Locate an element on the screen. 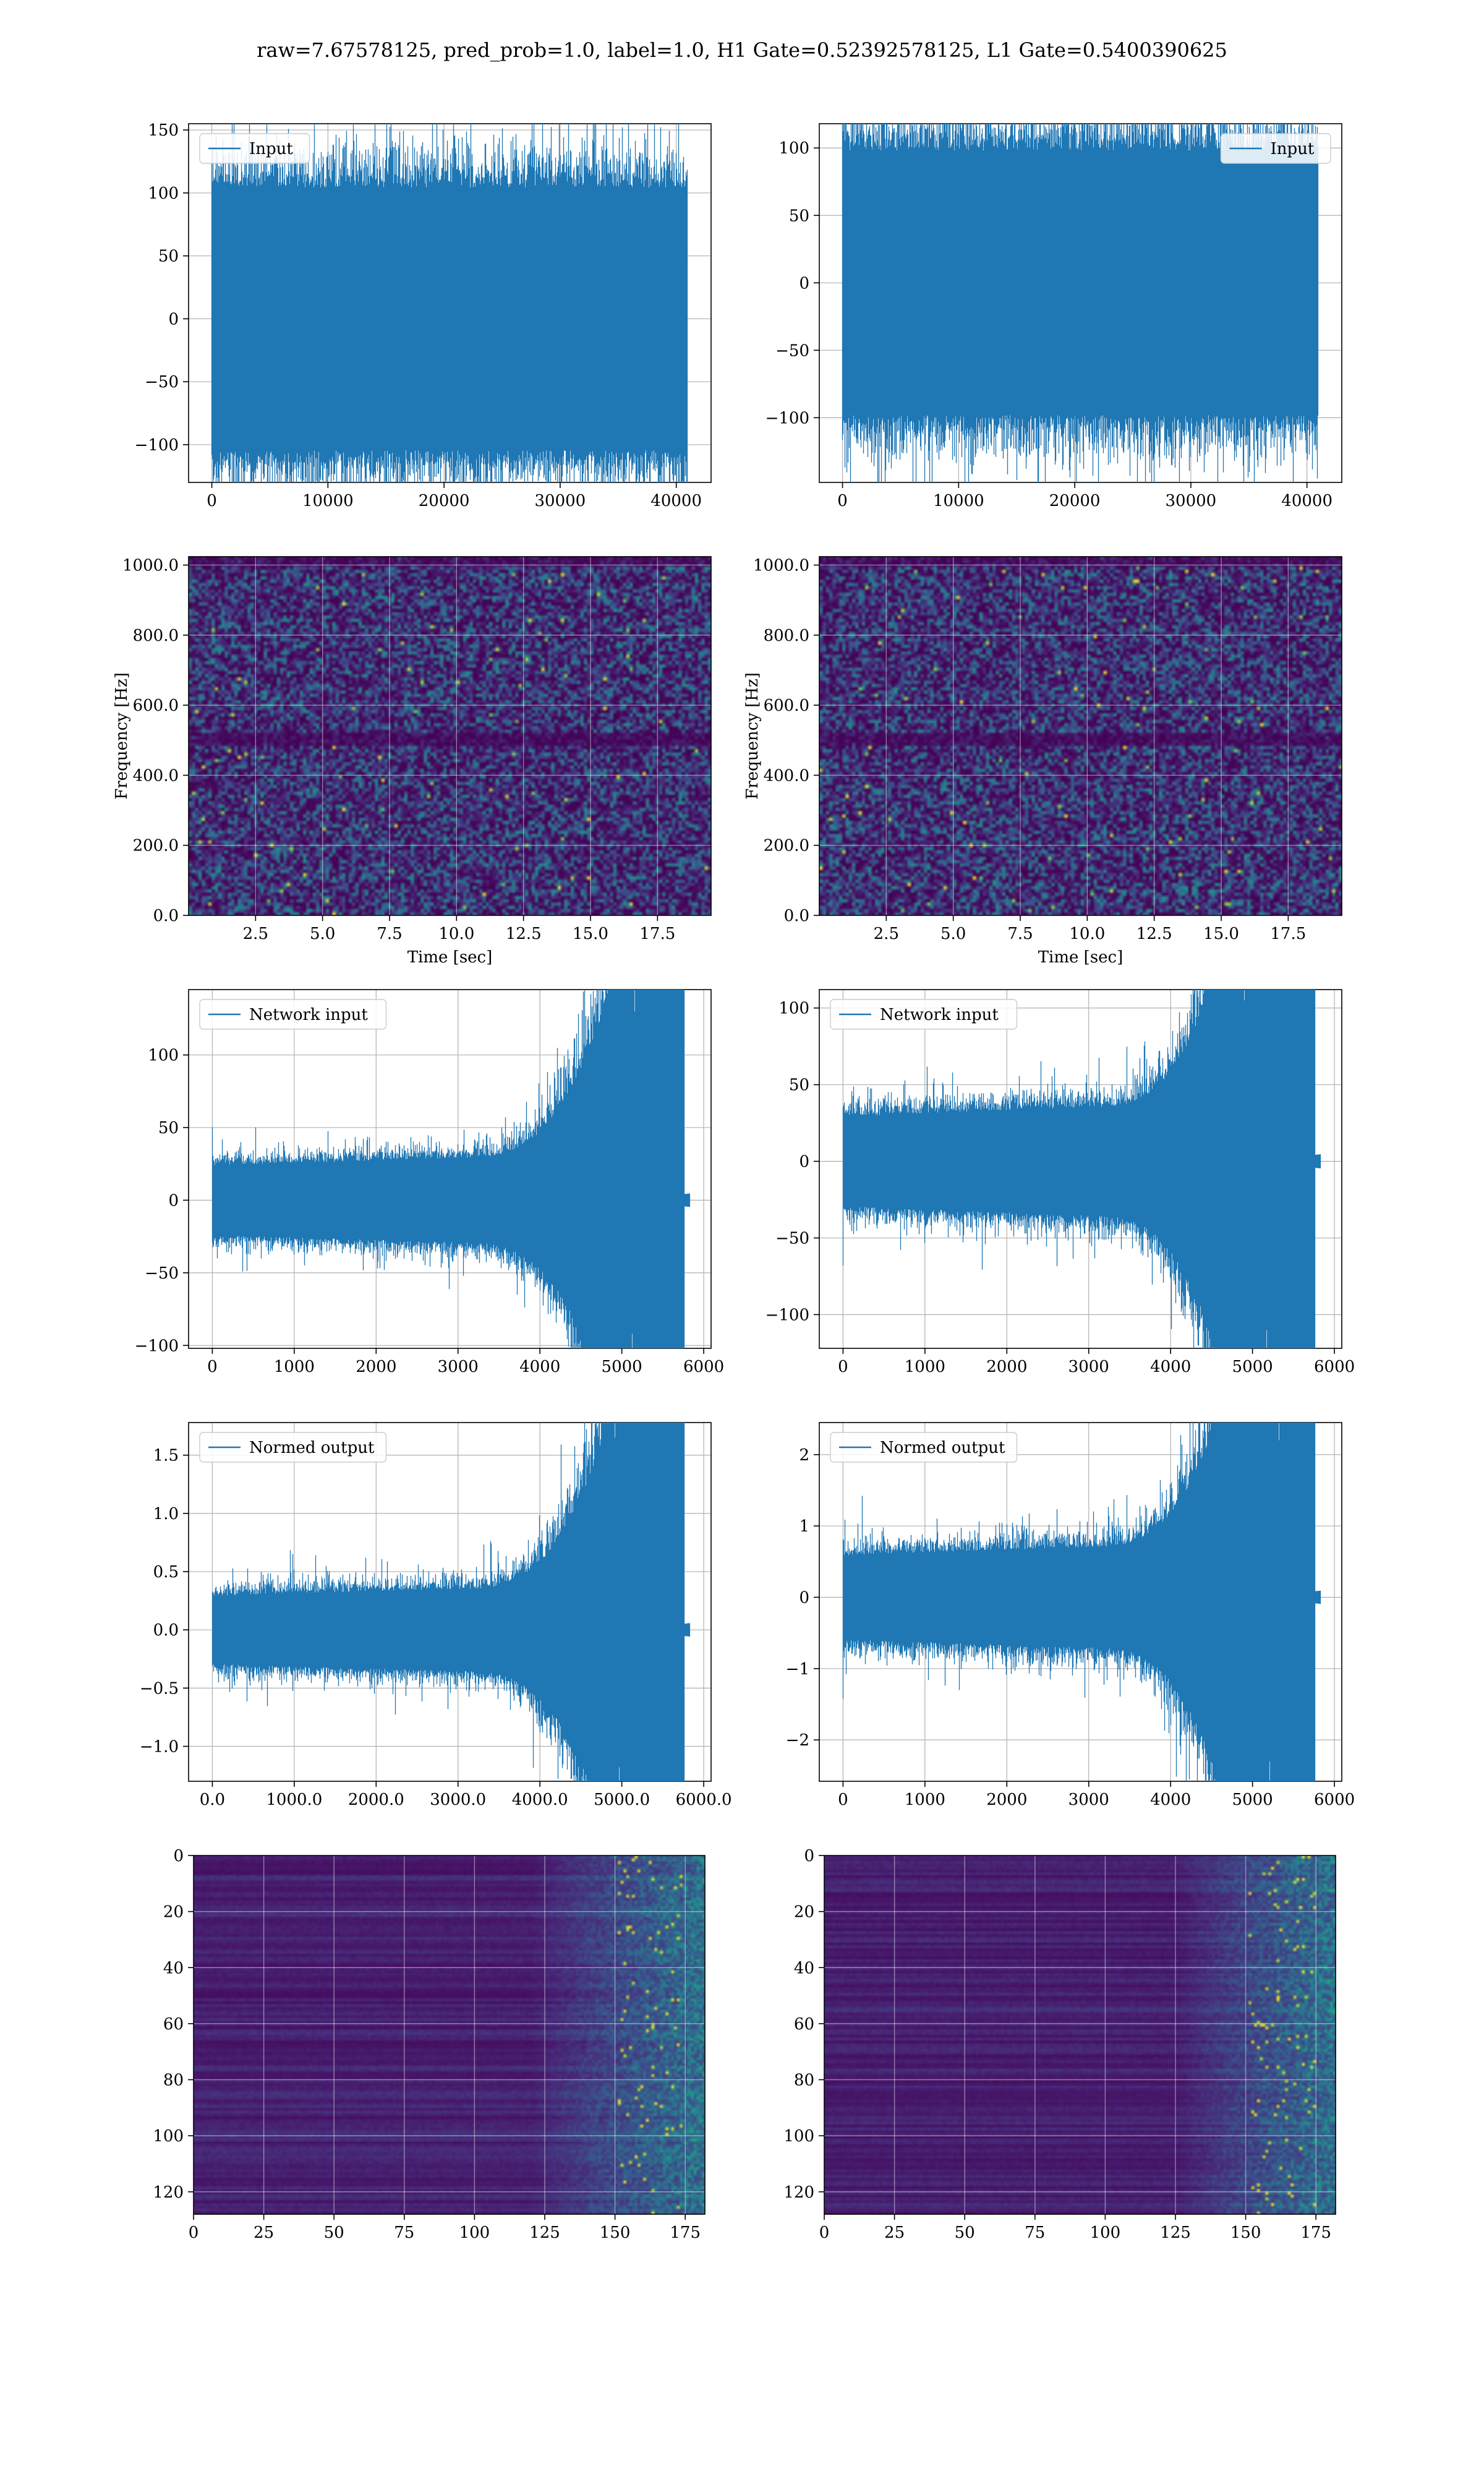  y-tick-label: 80 is located at coordinates (804, 2080).